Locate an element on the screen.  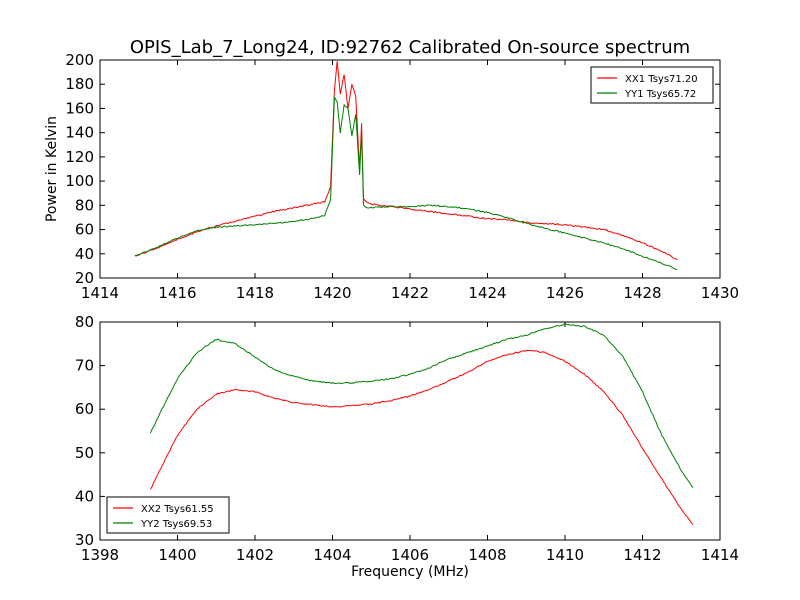
top-chart-y-axis-label: Power in Kelvin is located at coordinates (52, 169).